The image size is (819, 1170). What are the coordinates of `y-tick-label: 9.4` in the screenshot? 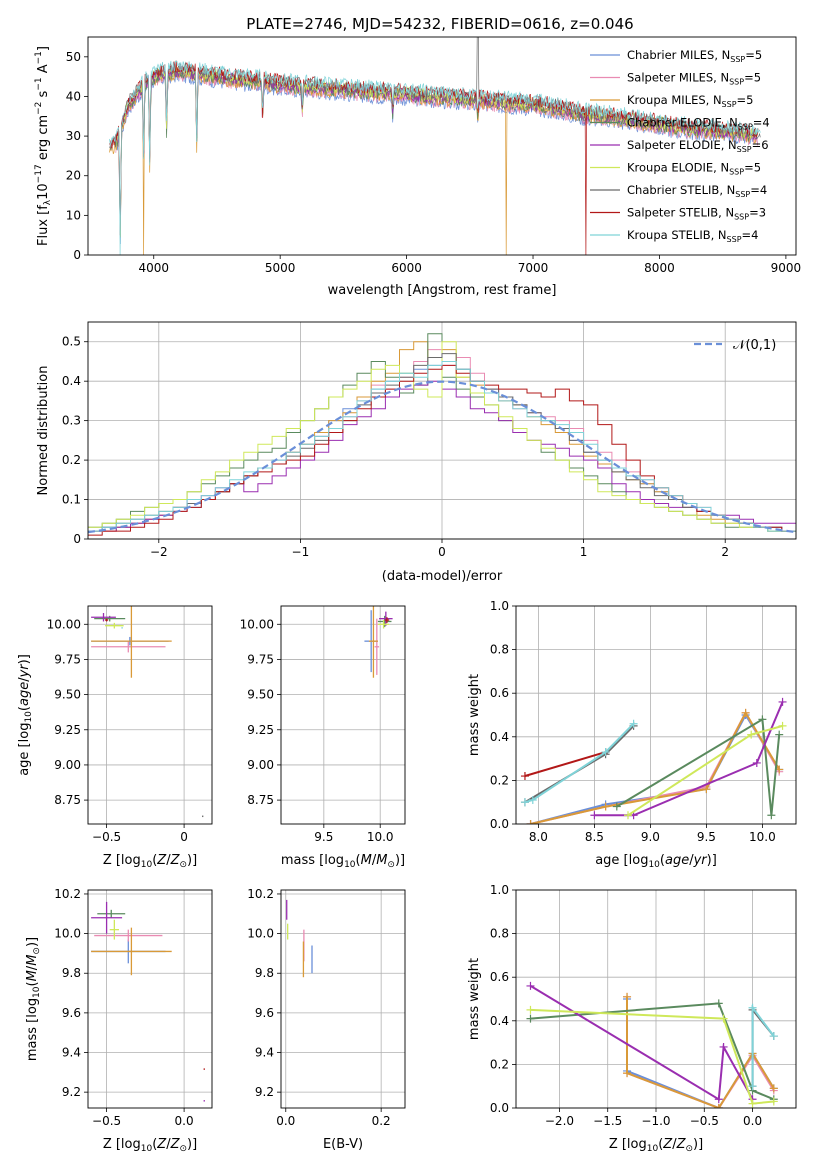 It's located at (71, 1053).